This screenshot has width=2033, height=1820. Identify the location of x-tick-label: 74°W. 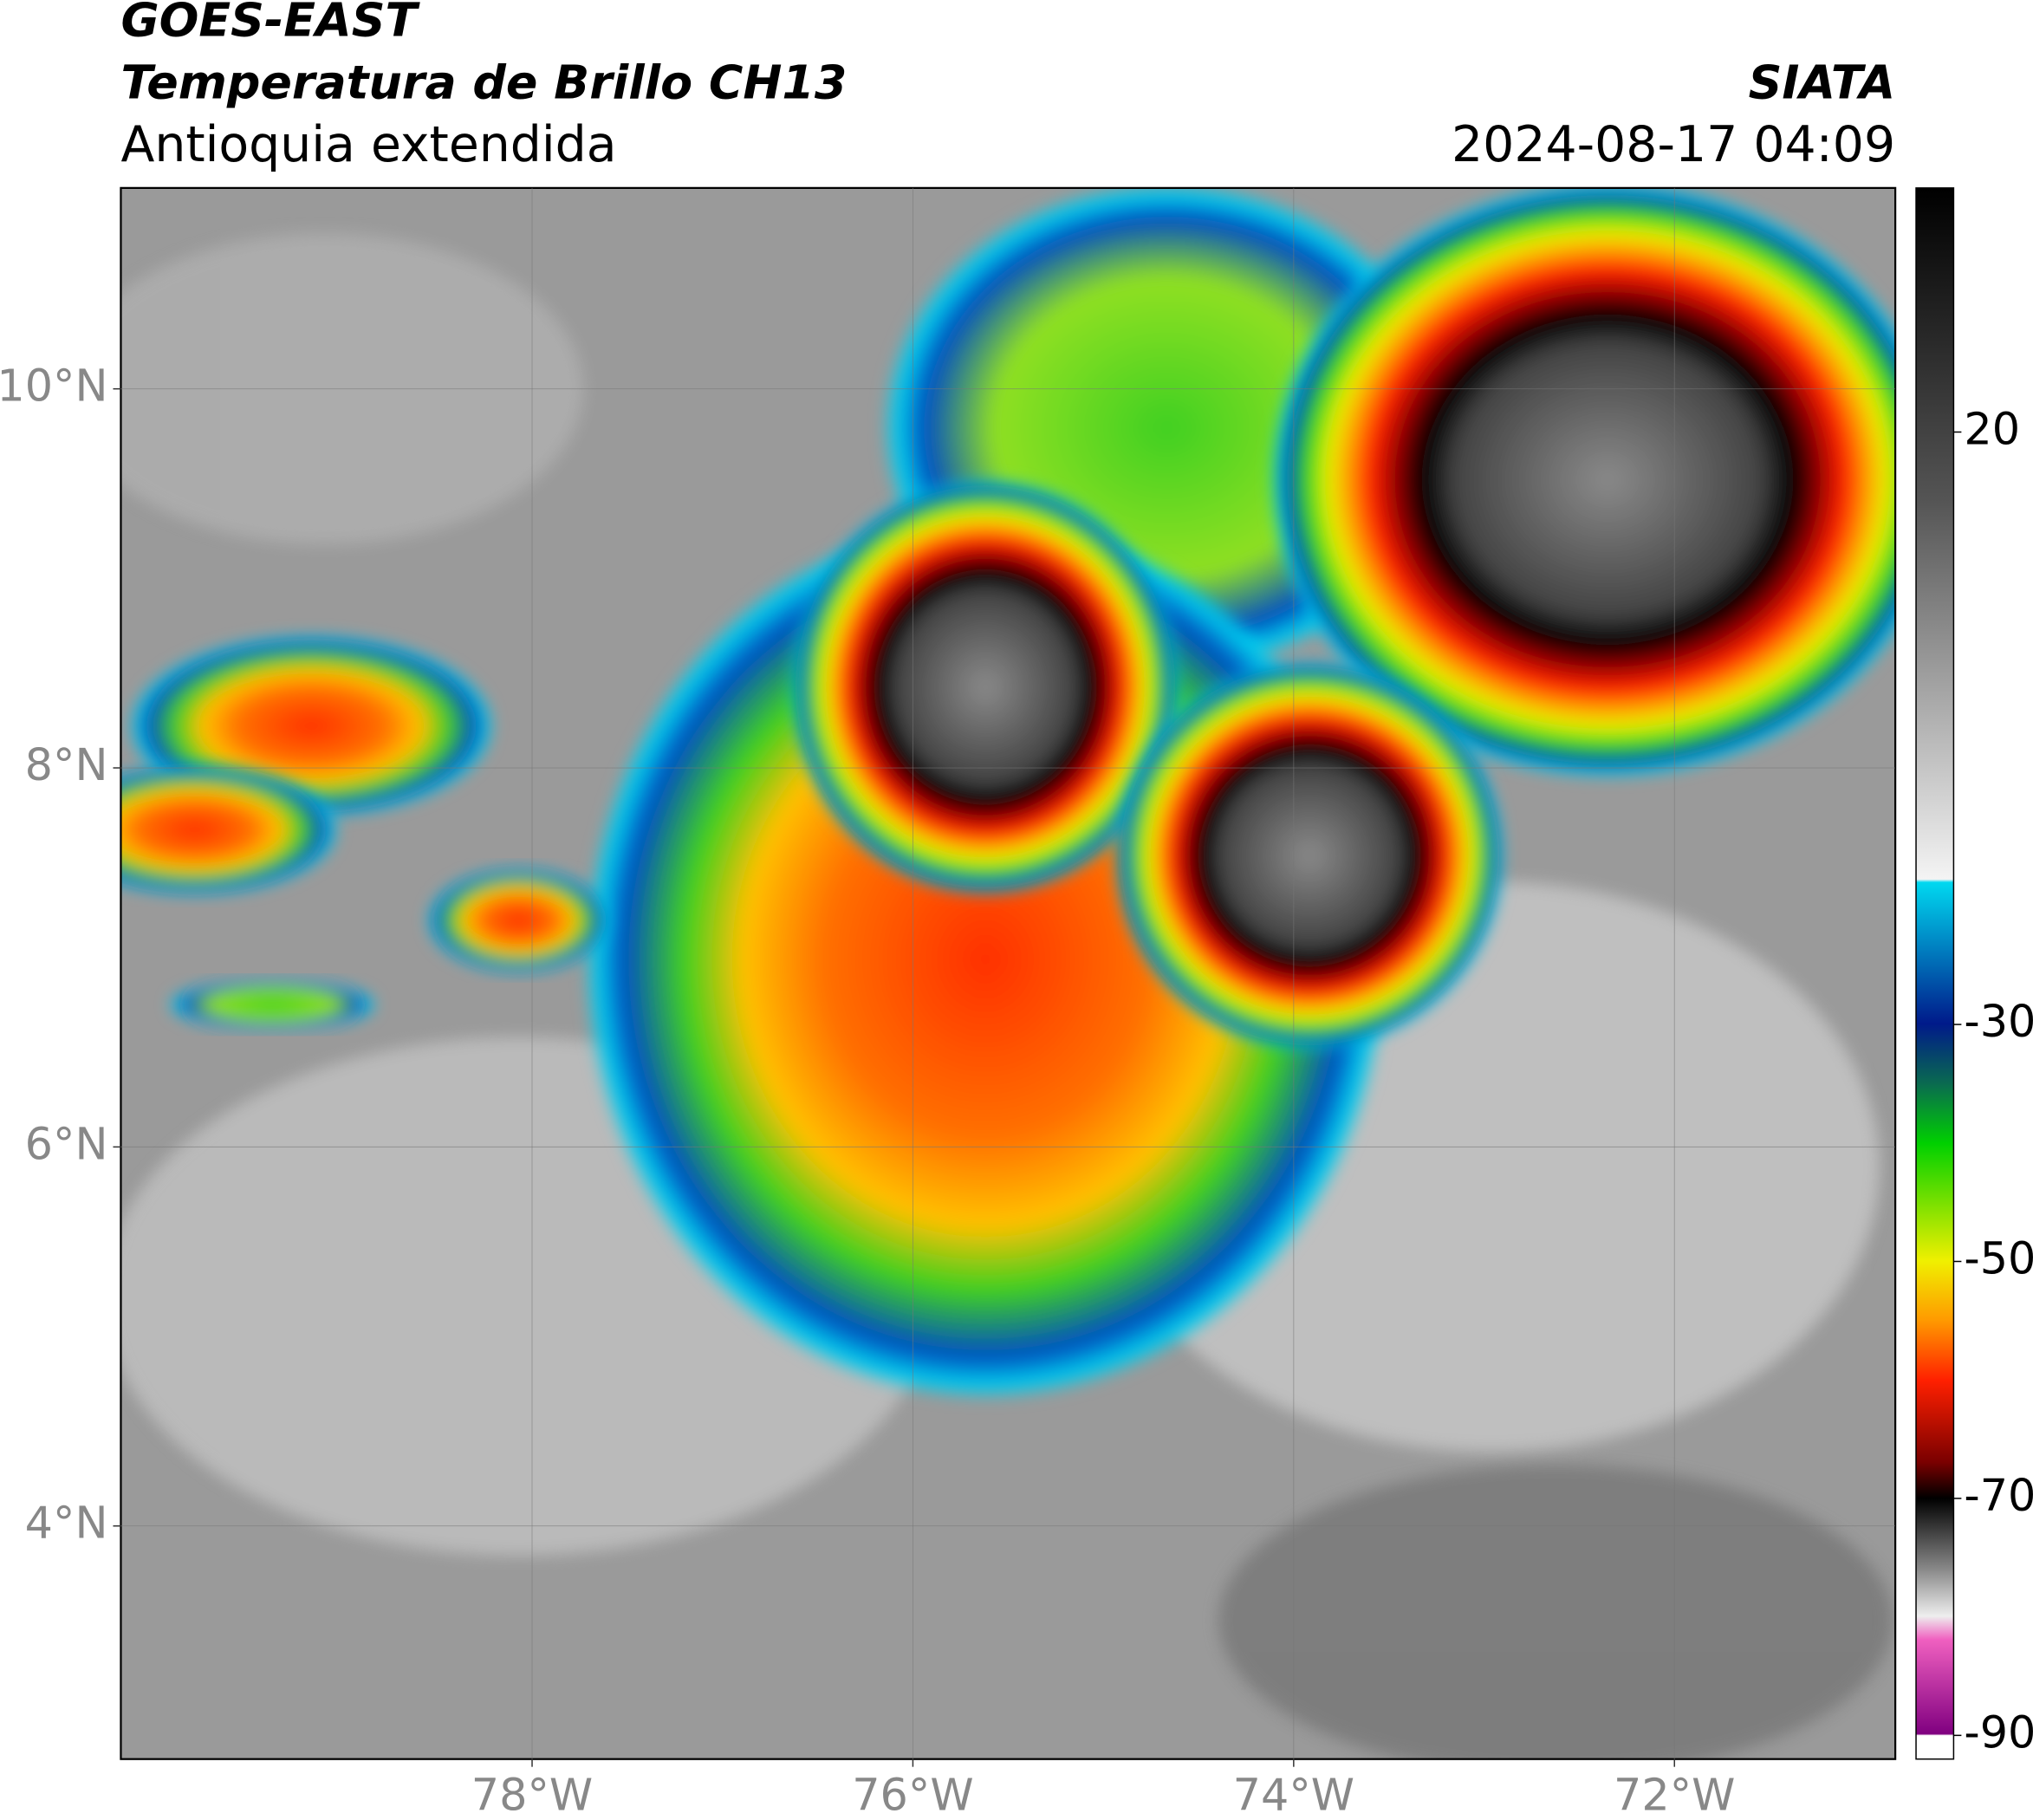
(1293, 1795).